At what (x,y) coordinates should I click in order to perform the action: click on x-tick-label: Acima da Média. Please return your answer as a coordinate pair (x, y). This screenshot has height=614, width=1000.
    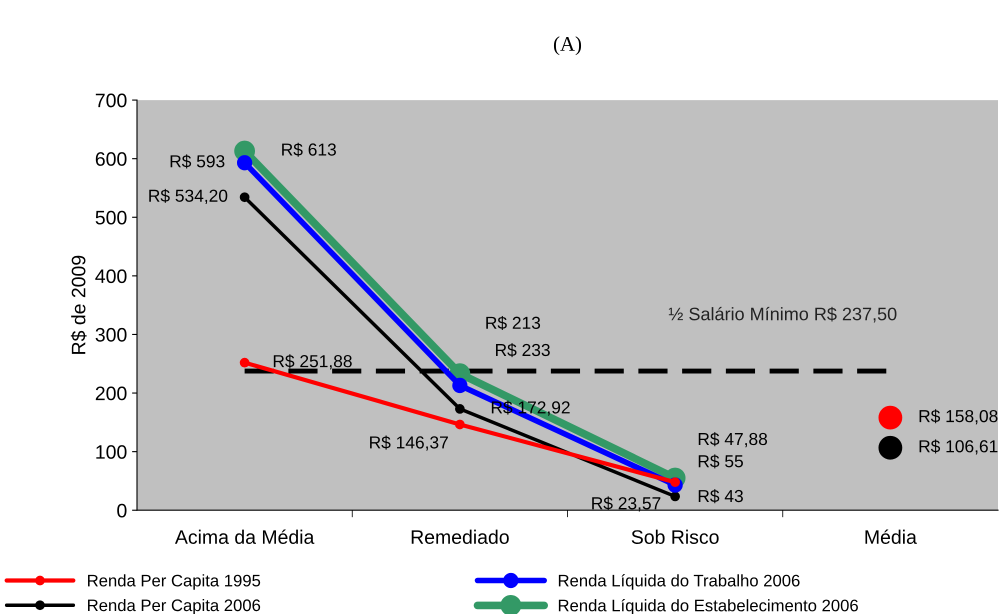
    Looking at the image, I should click on (244, 536).